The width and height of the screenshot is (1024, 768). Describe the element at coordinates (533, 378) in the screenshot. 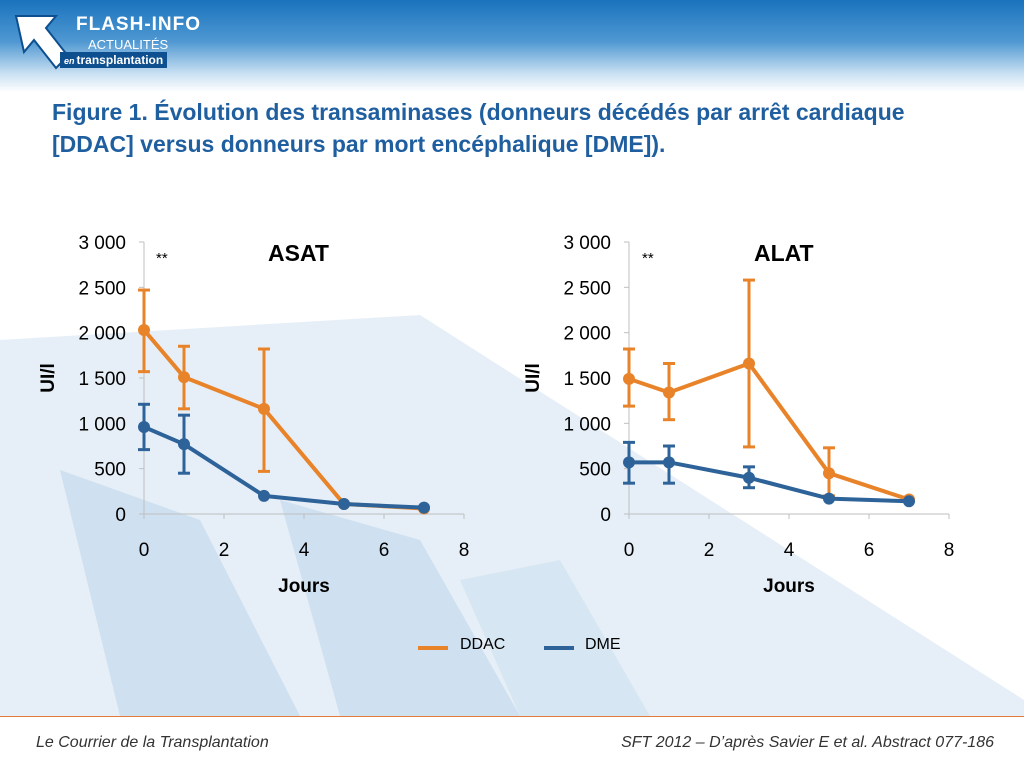

I see `alat-y-axis-label: UI/l` at that location.